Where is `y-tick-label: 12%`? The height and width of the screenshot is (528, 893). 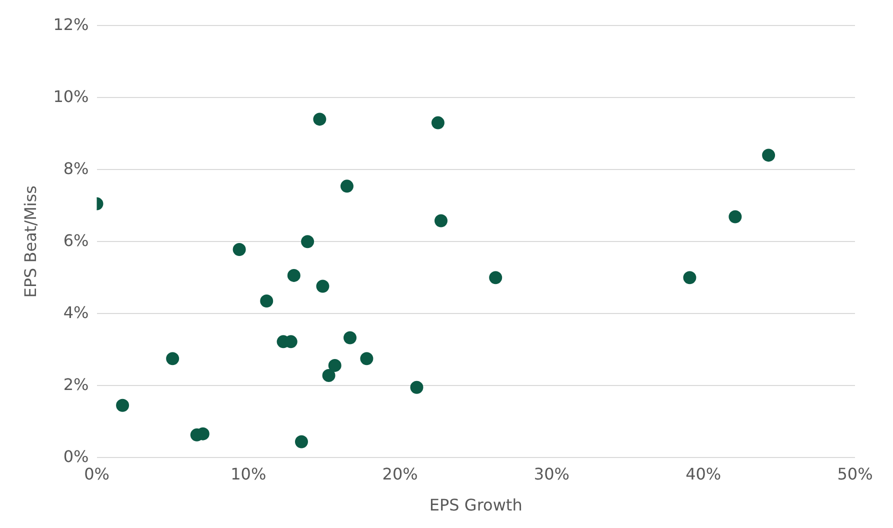 y-tick-label: 12% is located at coordinates (71, 24).